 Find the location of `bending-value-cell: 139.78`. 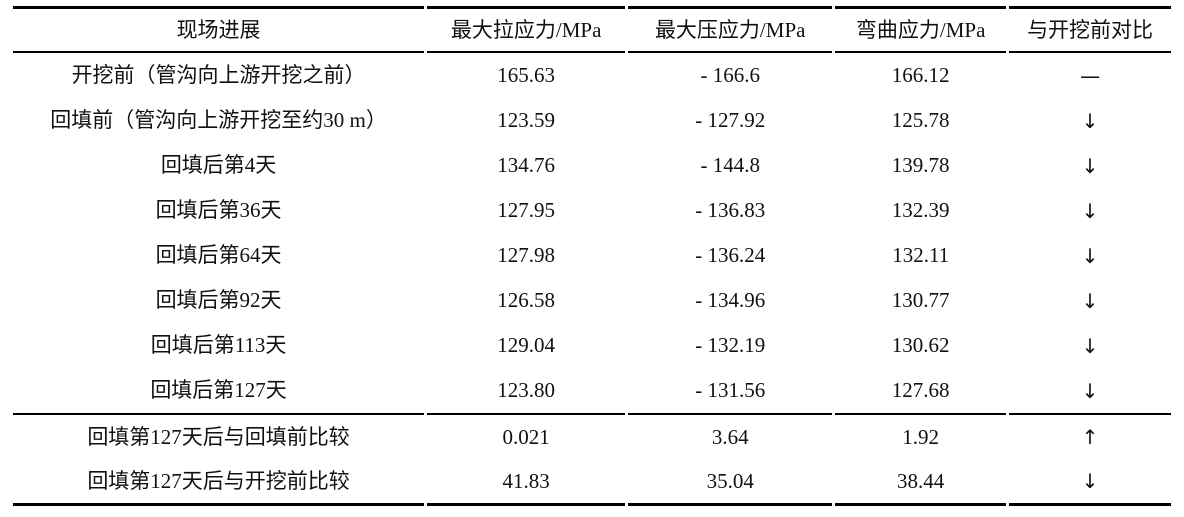

bending-value-cell: 139.78 is located at coordinates (920, 165).